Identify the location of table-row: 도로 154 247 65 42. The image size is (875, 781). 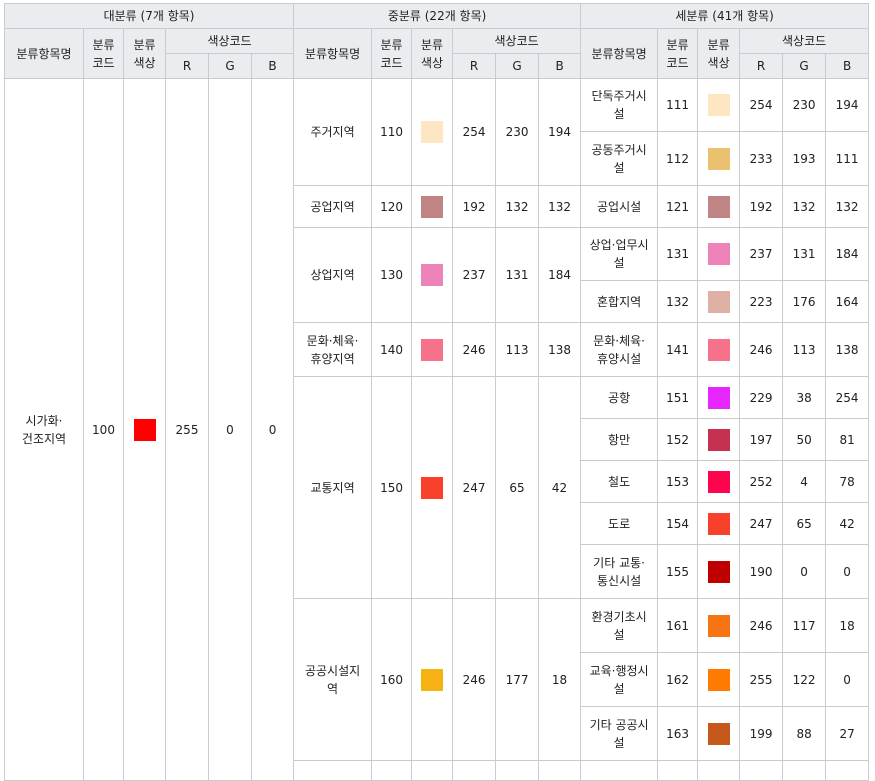
(437, 523).